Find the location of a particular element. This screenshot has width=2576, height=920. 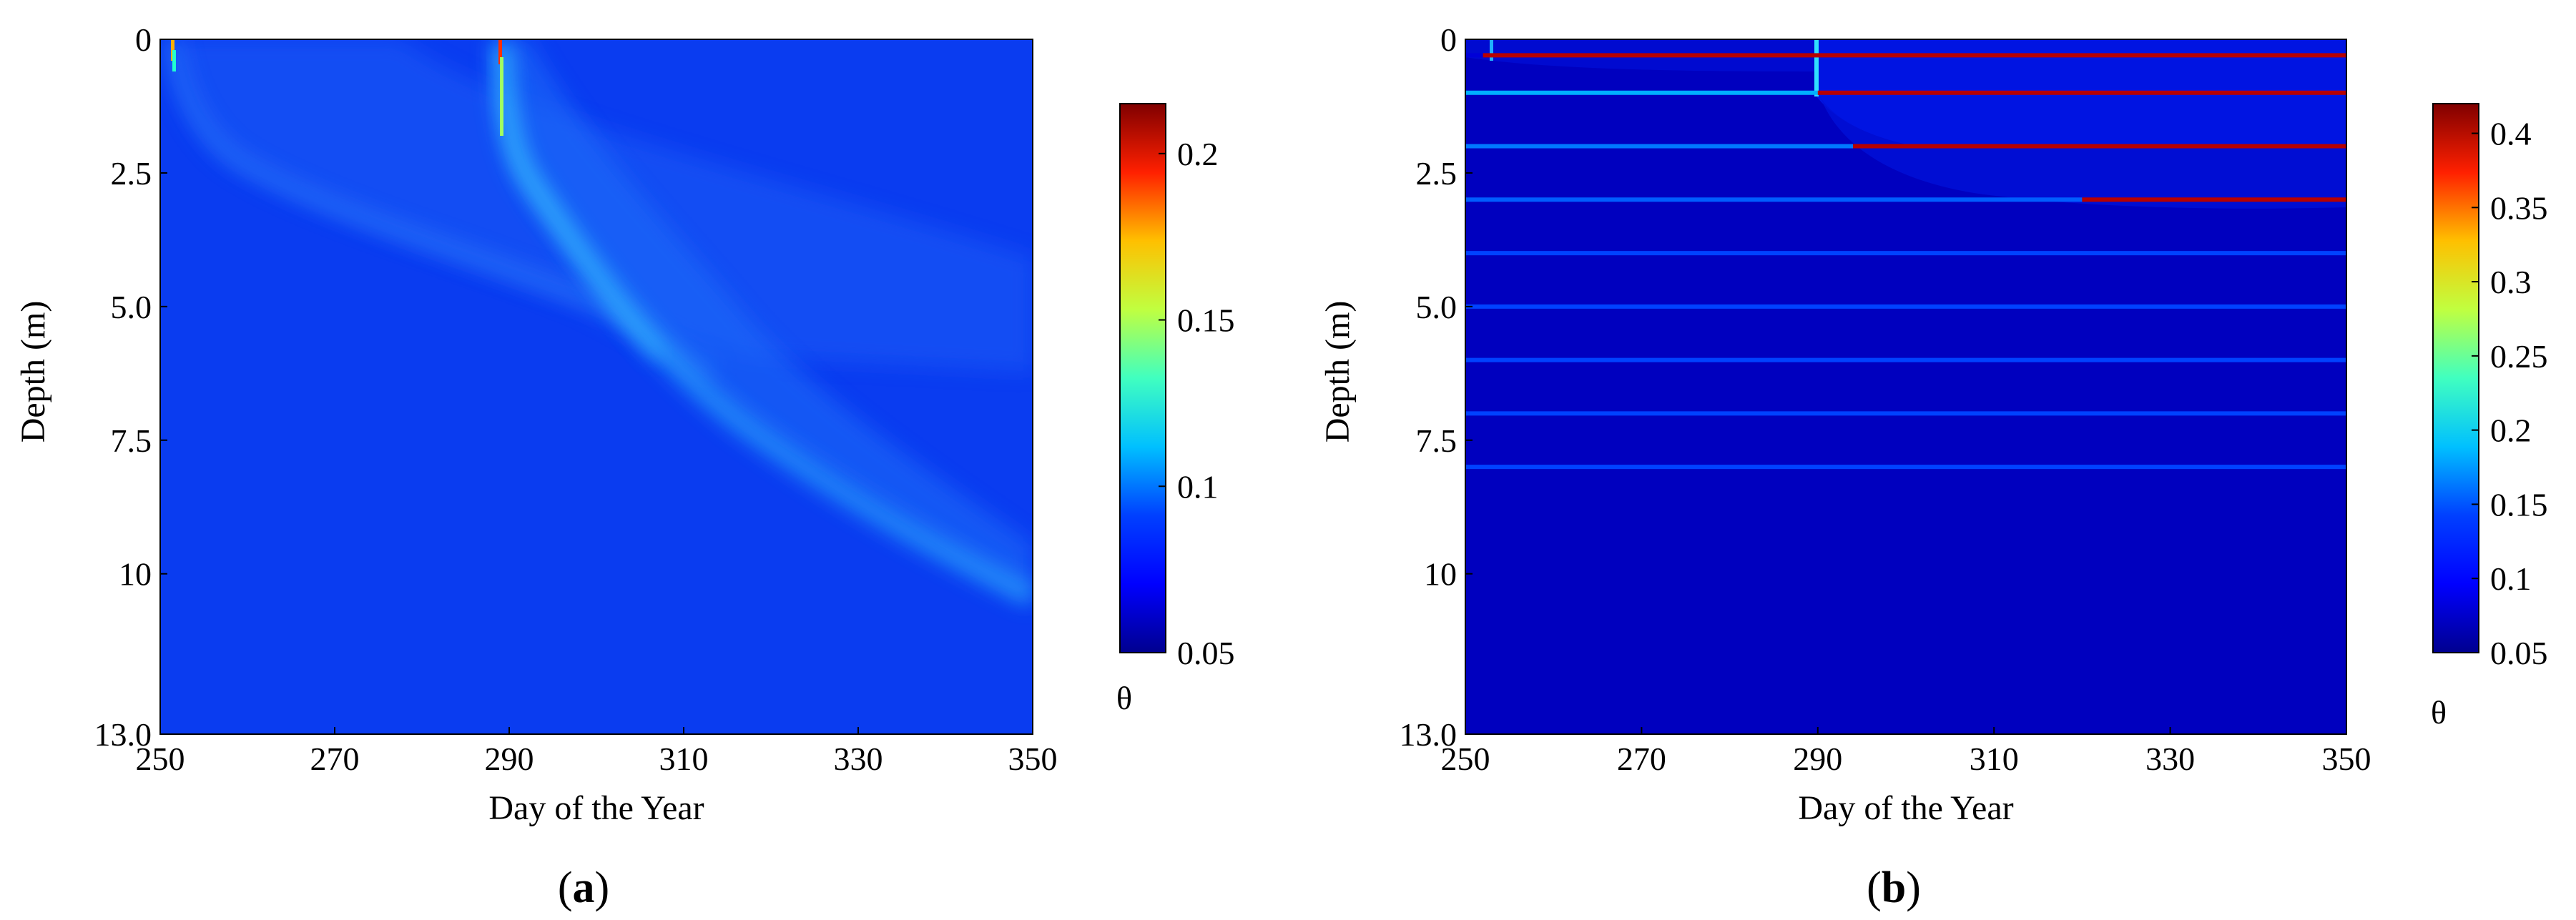

x-tick-label-a: 350 is located at coordinates (1033, 759).